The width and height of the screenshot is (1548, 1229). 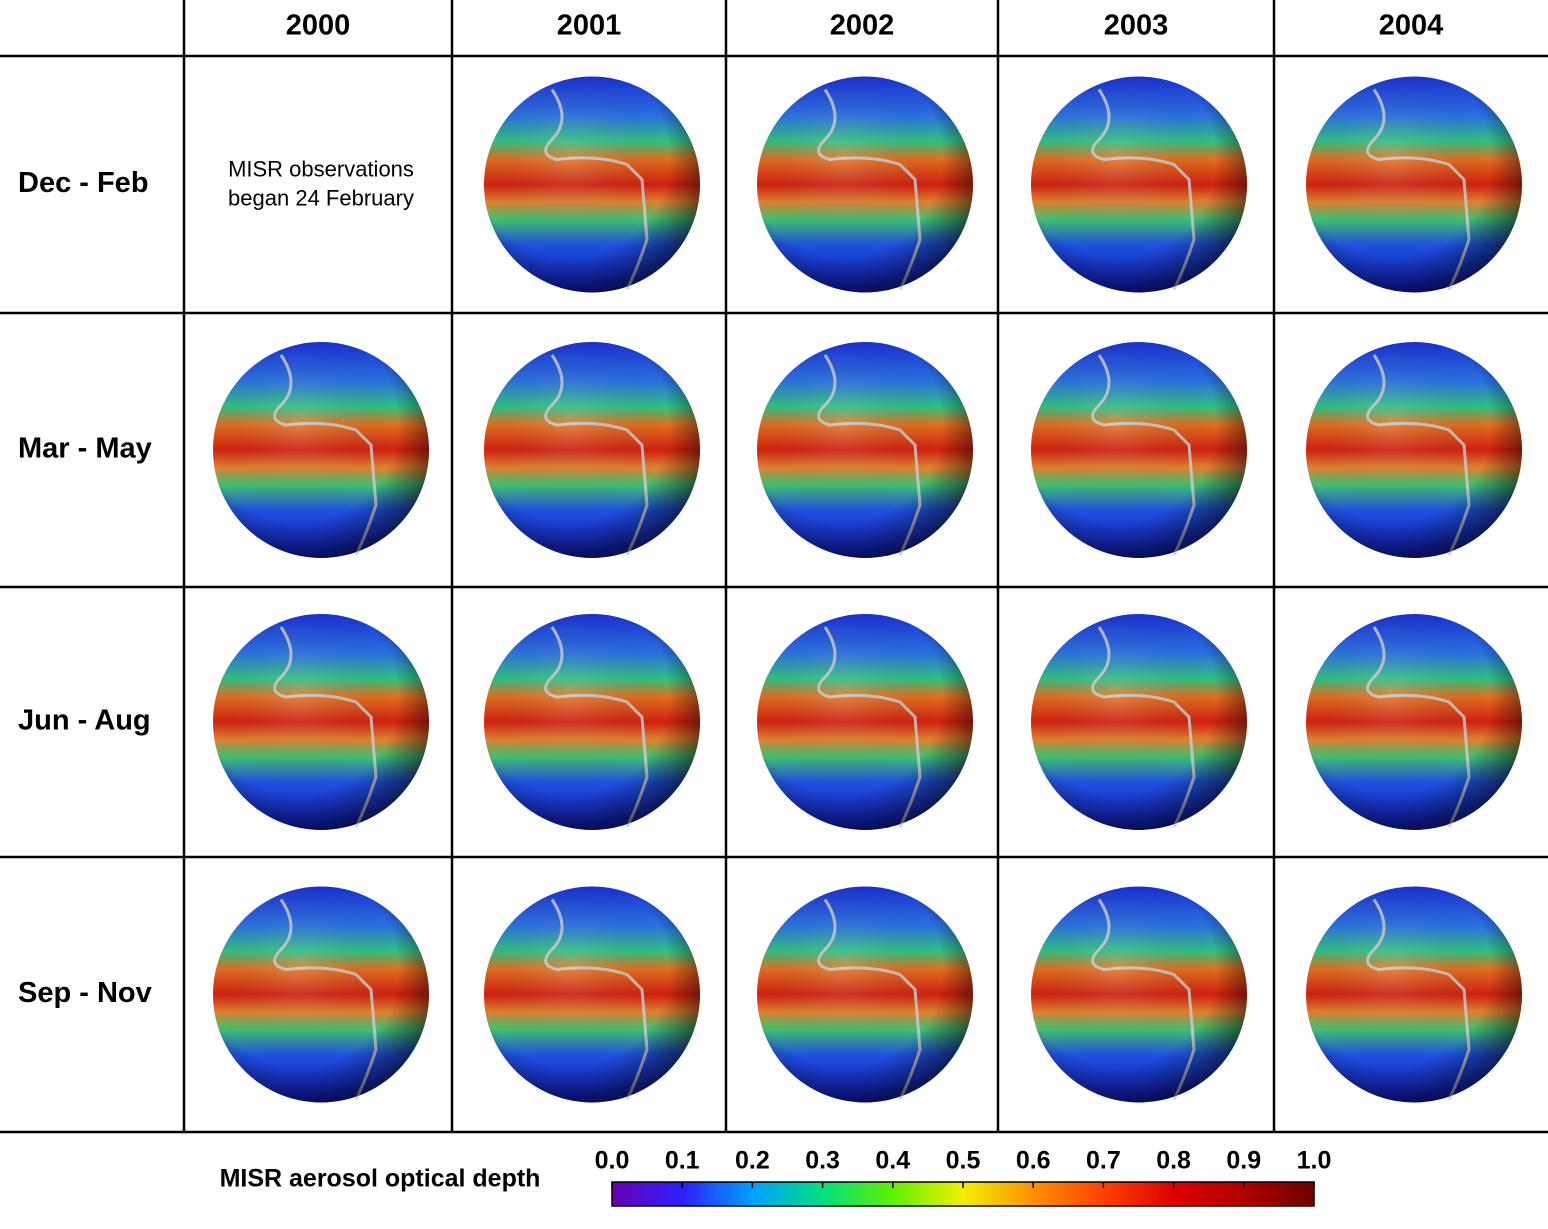 I want to click on colorbar-tick-label: 0.7, so click(x=1103, y=1161).